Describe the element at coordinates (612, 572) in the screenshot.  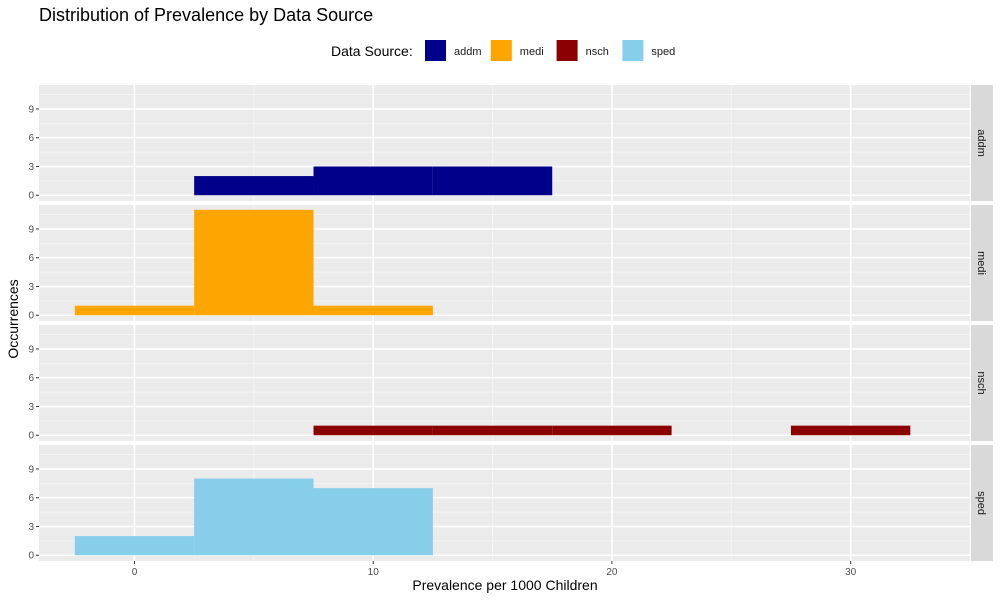
I see `x-tick-label: 20` at that location.